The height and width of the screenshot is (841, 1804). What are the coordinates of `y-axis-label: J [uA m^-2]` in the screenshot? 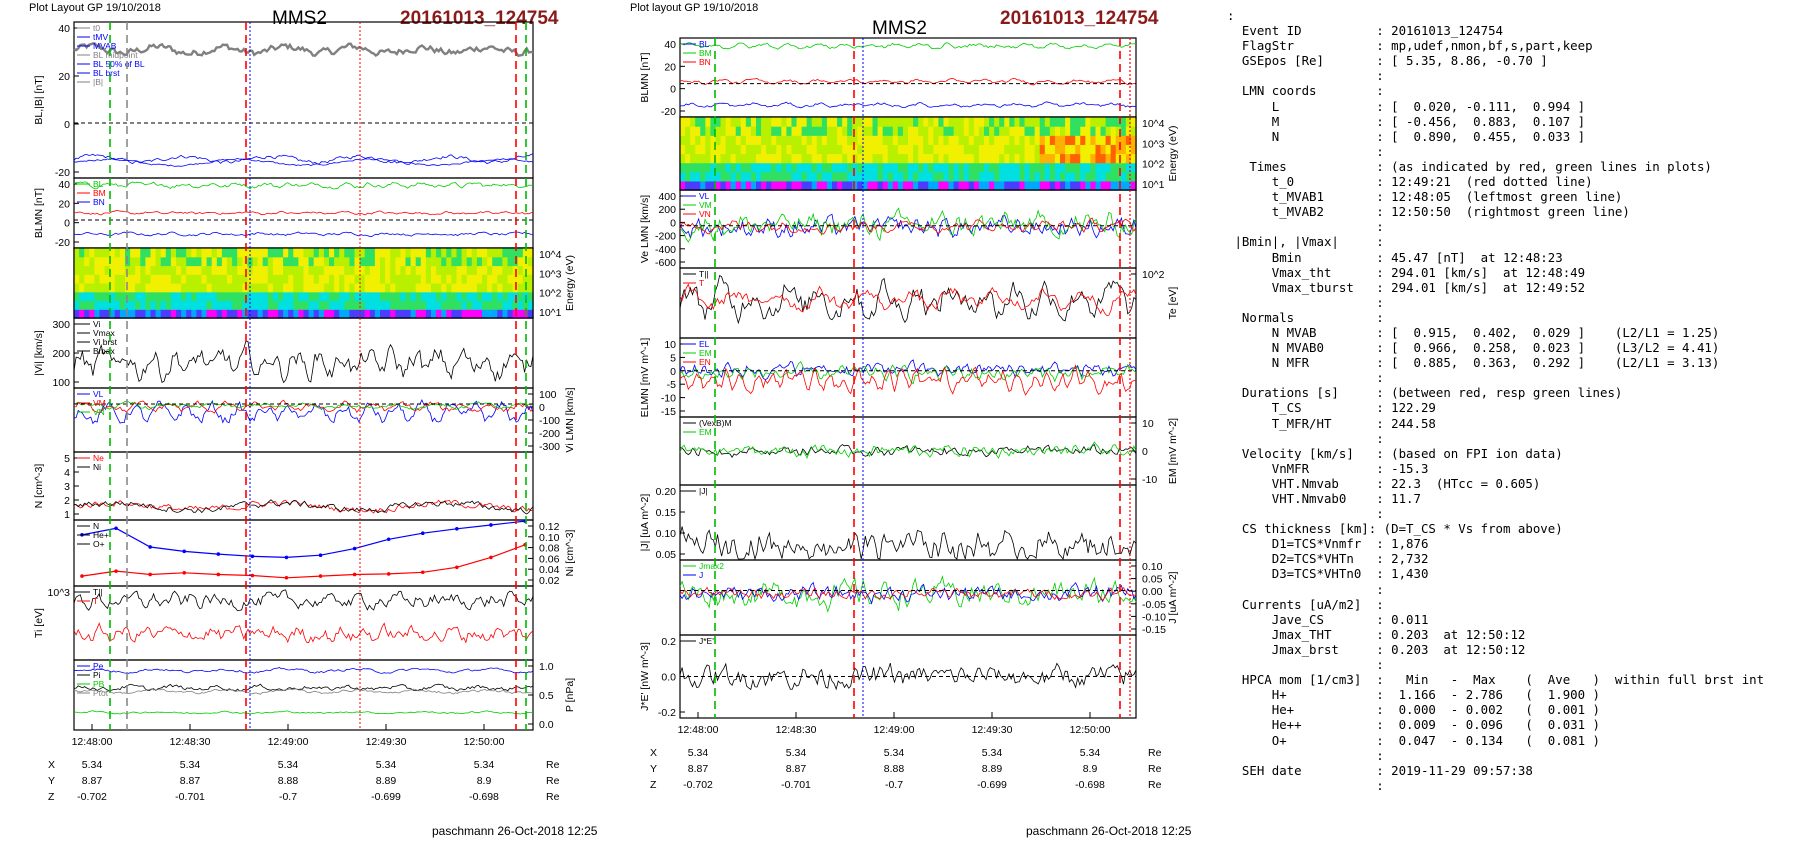 It's located at (1173, 597).